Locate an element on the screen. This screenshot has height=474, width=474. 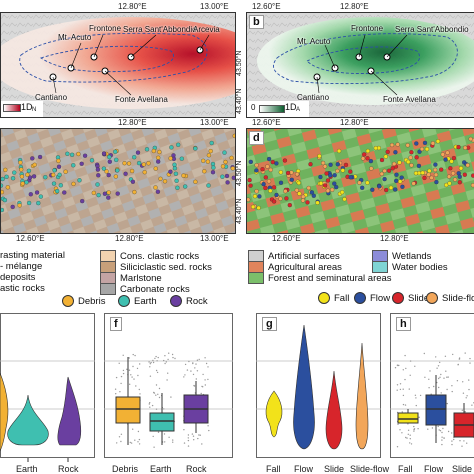
box-h-flow is located at coordinates (436, 410).